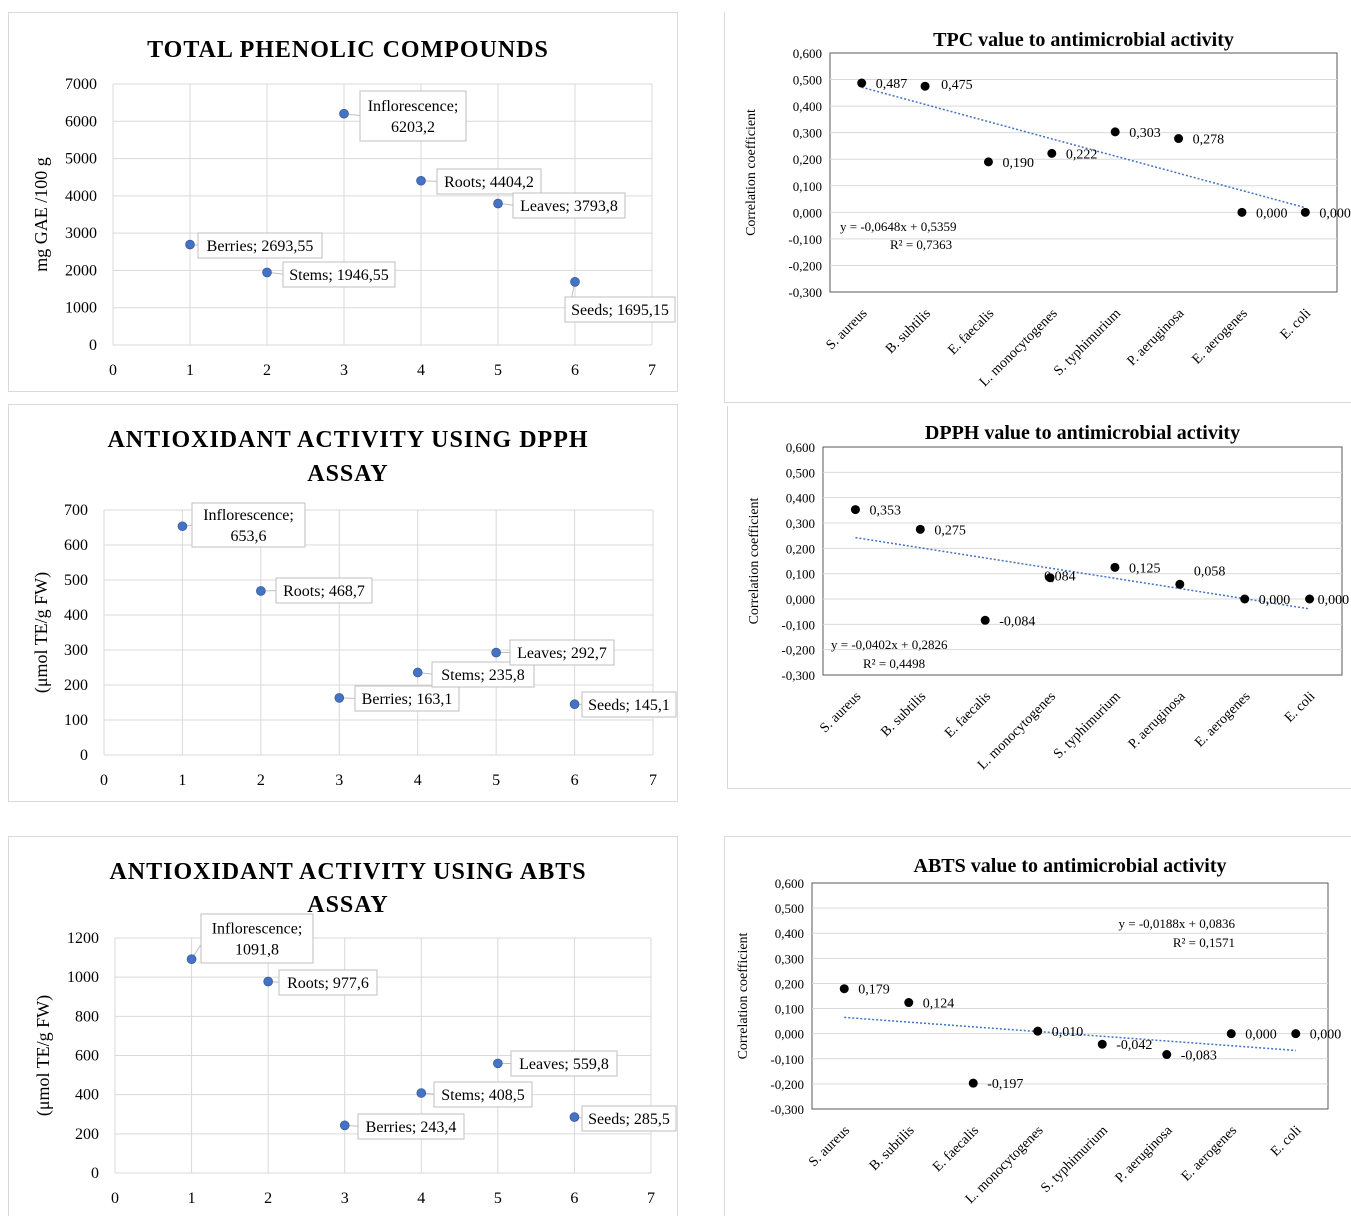 The width and height of the screenshot is (1351, 1216). What do you see at coordinates (1177, 923) in the screenshot?
I see `trendline-equation: y = -0,0188x + 0,0836` at bounding box center [1177, 923].